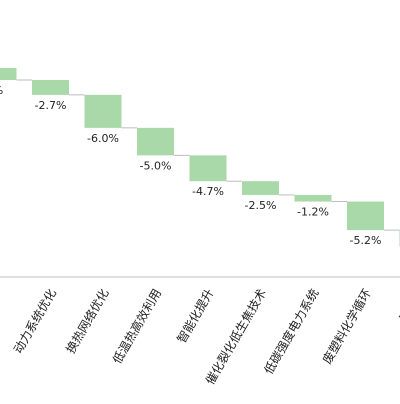 The image size is (400, 404). What do you see at coordinates (346, 326) in the screenshot?
I see `category-label-7: 废塑料化学循环` at bounding box center [346, 326].